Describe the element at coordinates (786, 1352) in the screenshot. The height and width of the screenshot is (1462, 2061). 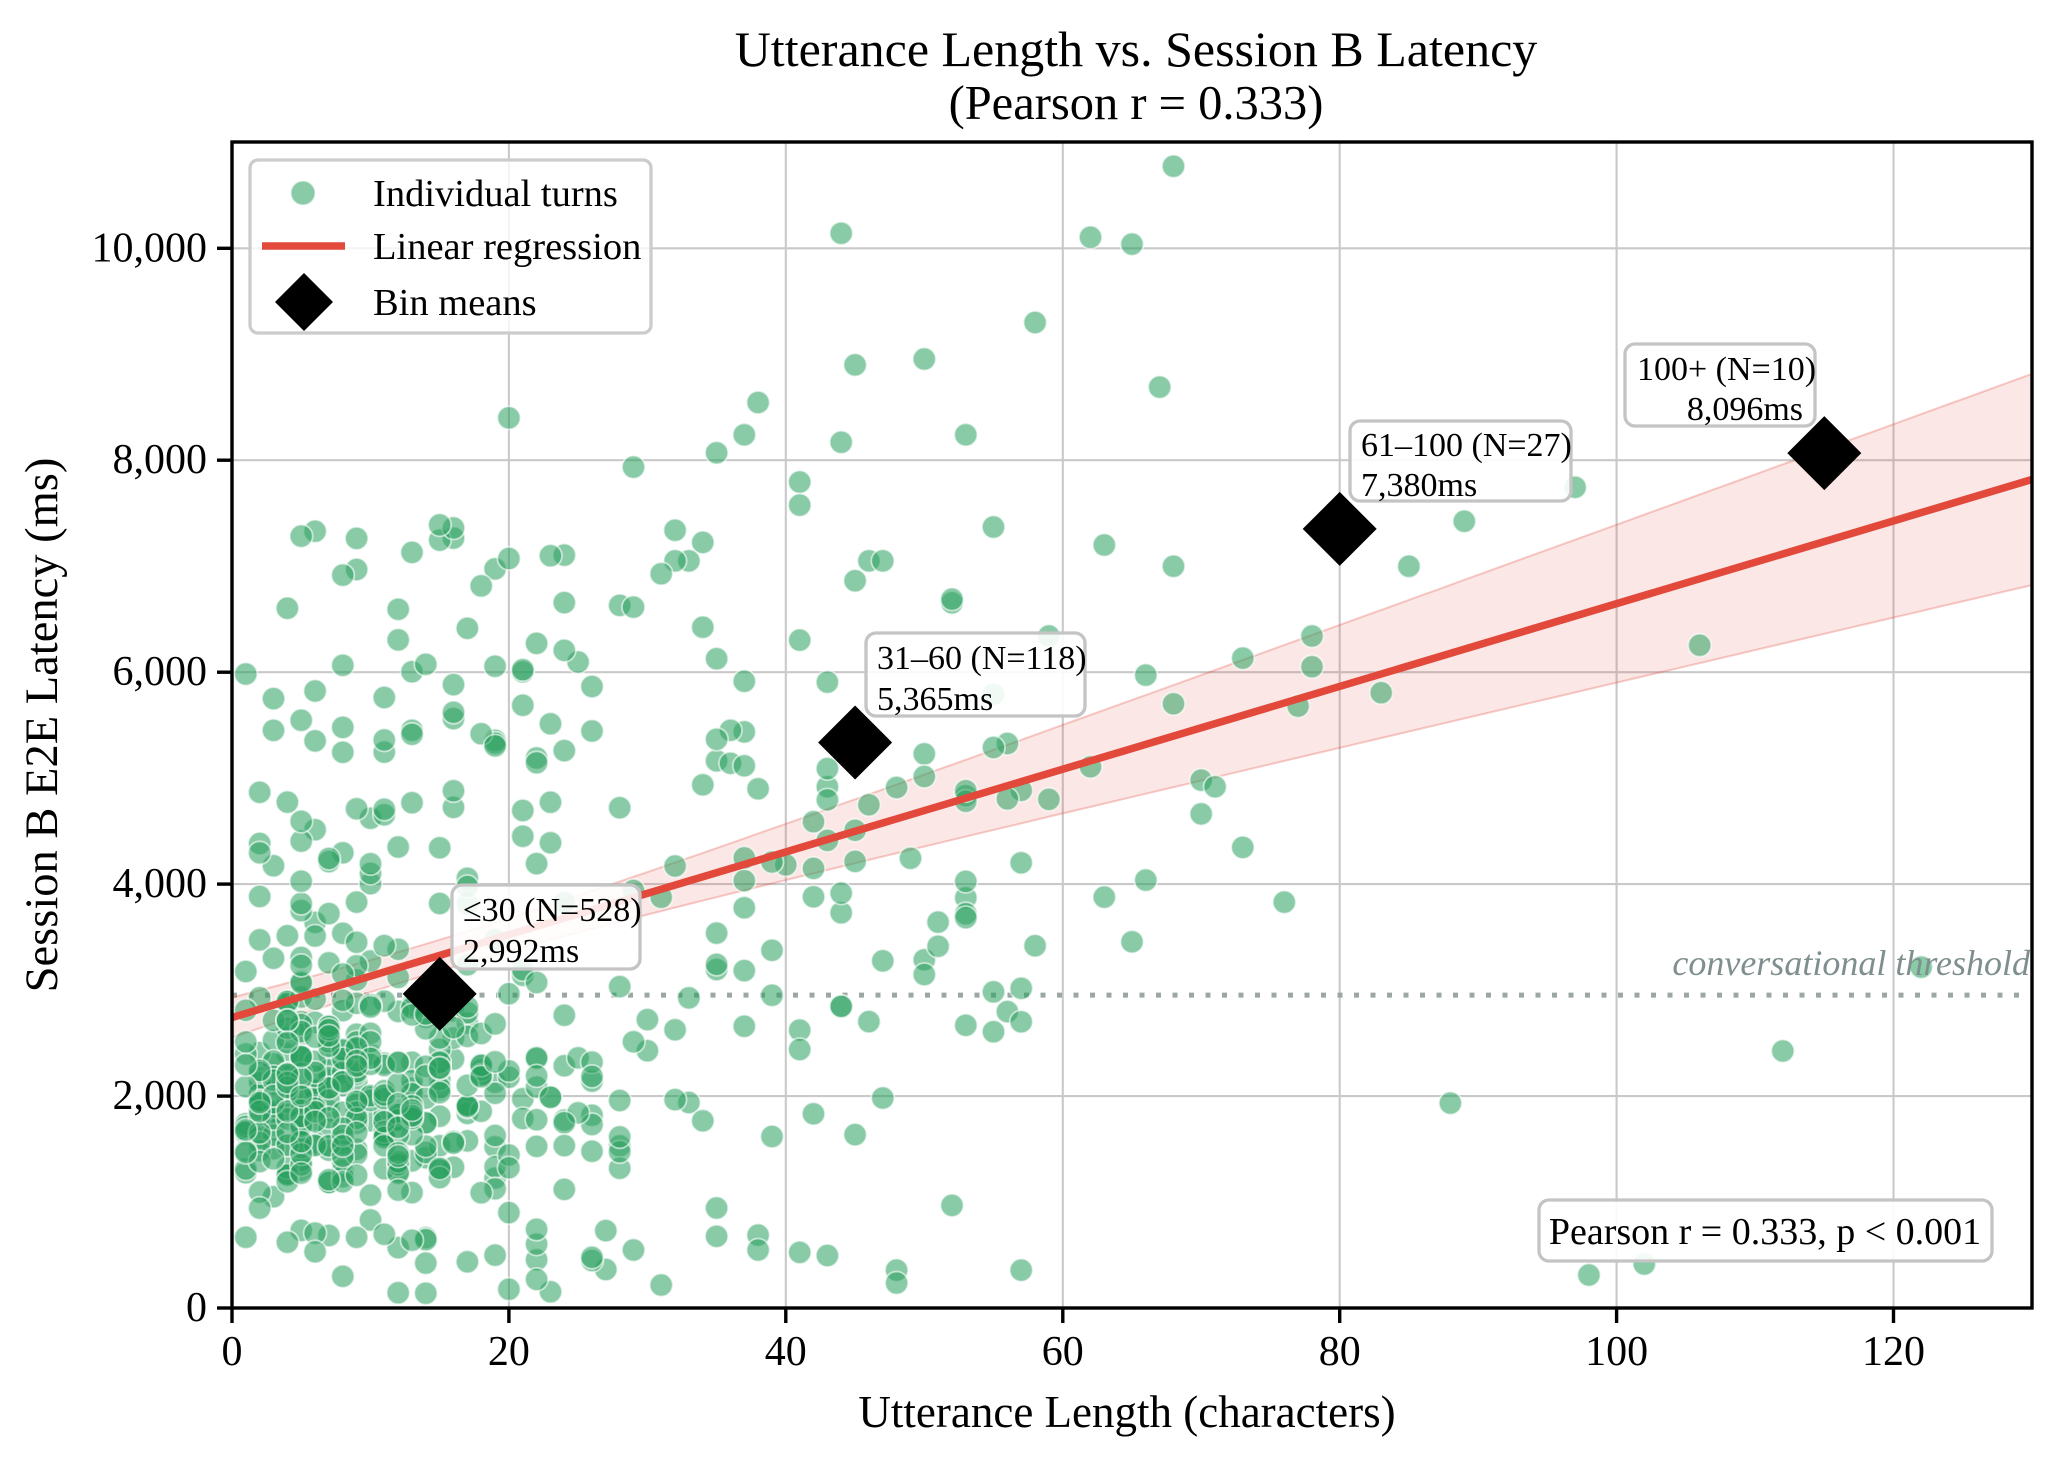
I see `svg-text: 40` at that location.